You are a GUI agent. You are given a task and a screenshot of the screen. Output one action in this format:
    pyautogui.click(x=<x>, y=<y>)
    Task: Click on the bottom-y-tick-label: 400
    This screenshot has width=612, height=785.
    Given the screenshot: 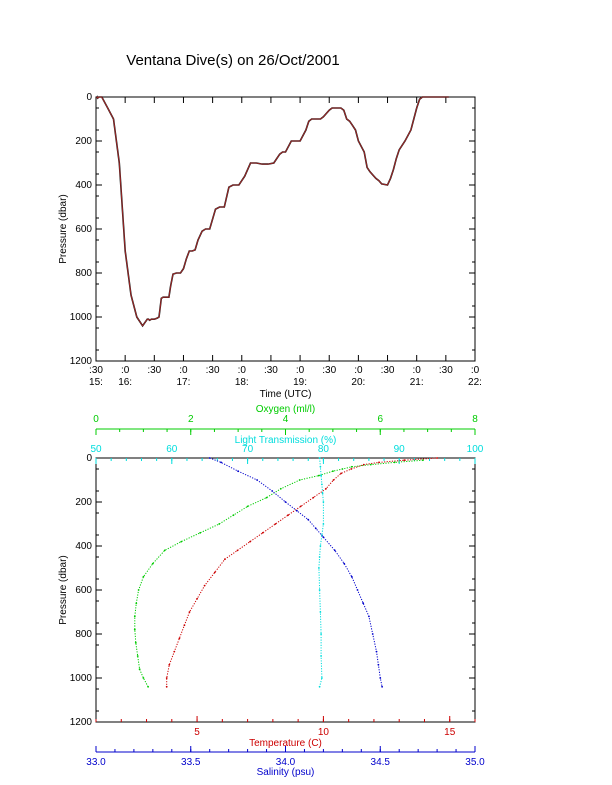 What is the action you would take?
    pyautogui.click(x=83, y=546)
    